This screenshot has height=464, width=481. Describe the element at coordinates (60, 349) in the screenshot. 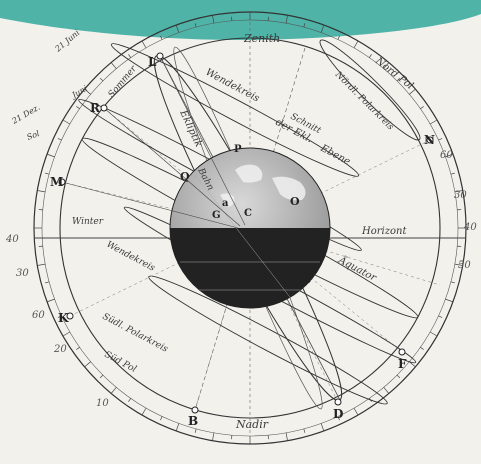

I see `degree-20: 20` at that location.